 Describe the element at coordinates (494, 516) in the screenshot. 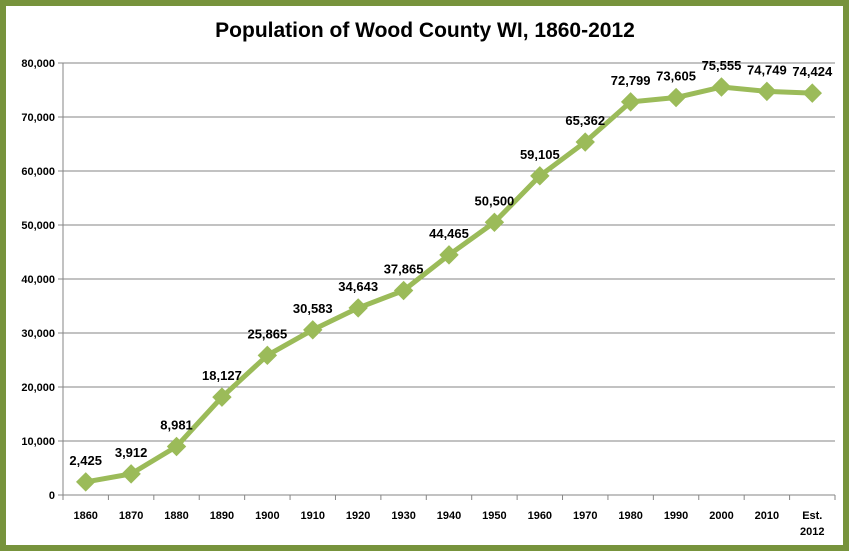

I see `x-tick-label-9: 1950` at that location.